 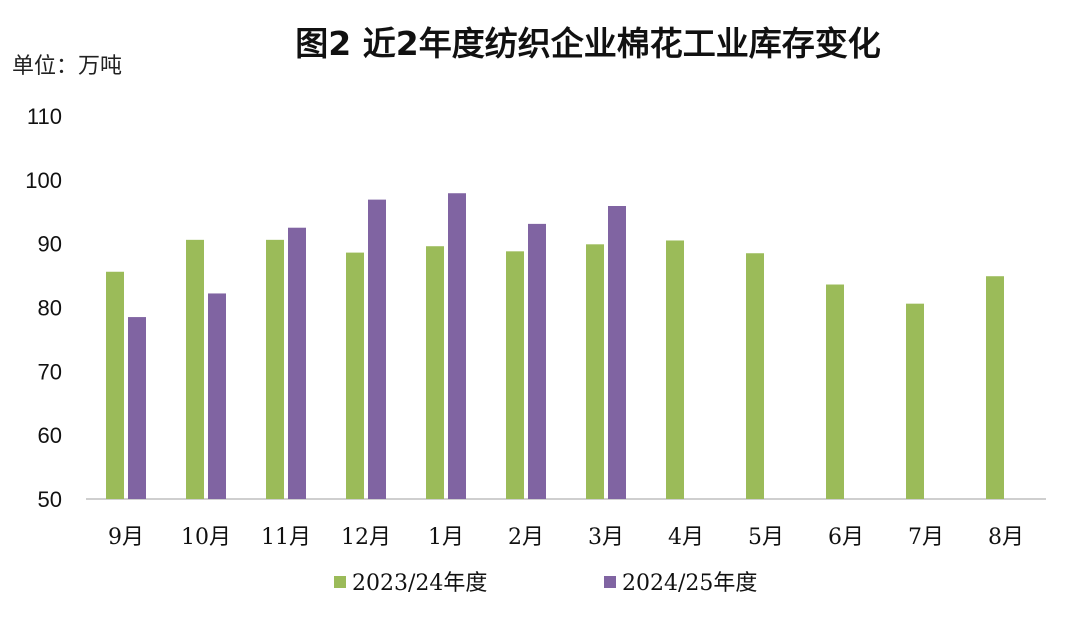 What do you see at coordinates (419, 583) in the screenshot?
I see `legend-label-2023-24: 2023/24年度` at bounding box center [419, 583].